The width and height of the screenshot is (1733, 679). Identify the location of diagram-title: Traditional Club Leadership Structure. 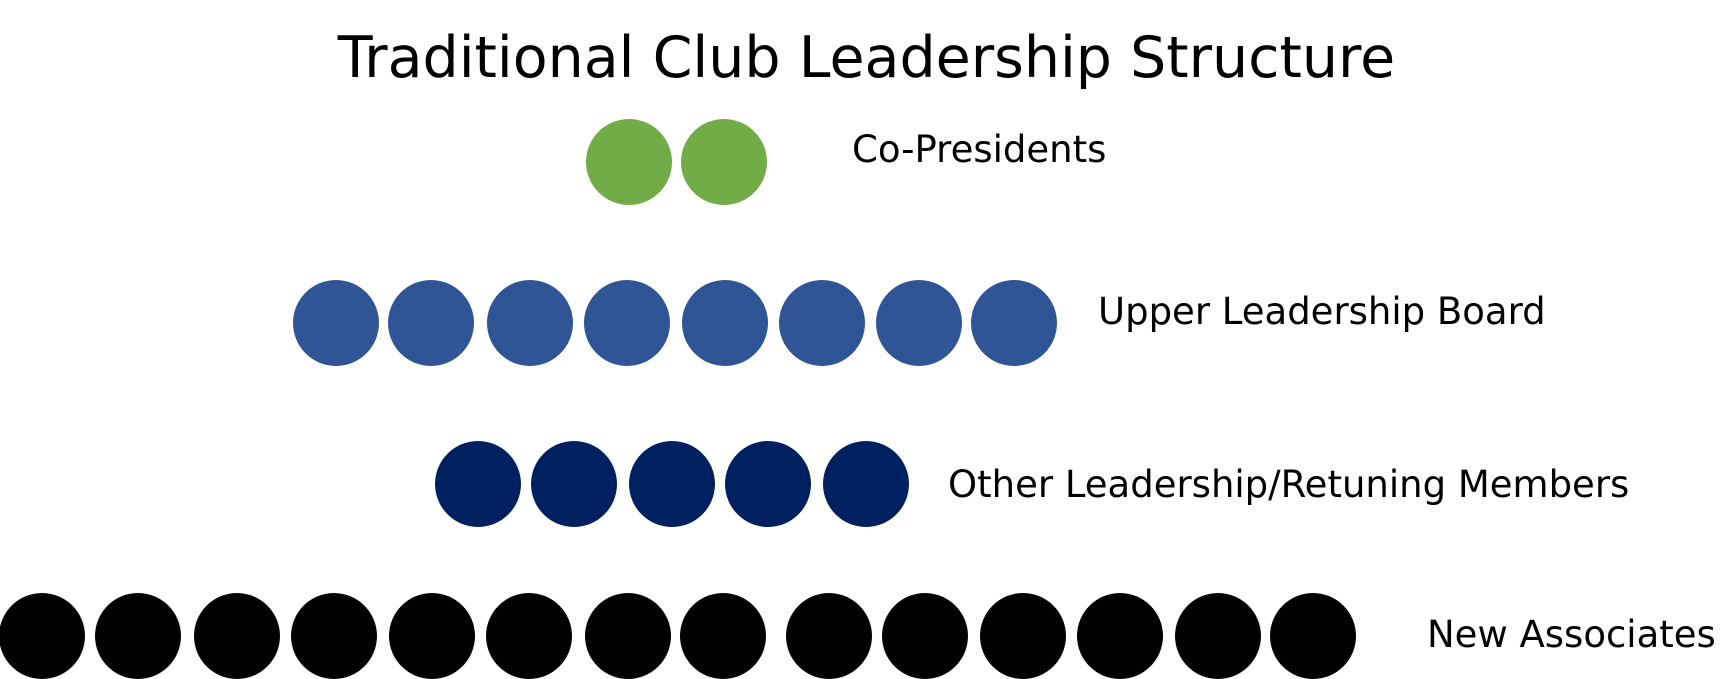
(866, 58).